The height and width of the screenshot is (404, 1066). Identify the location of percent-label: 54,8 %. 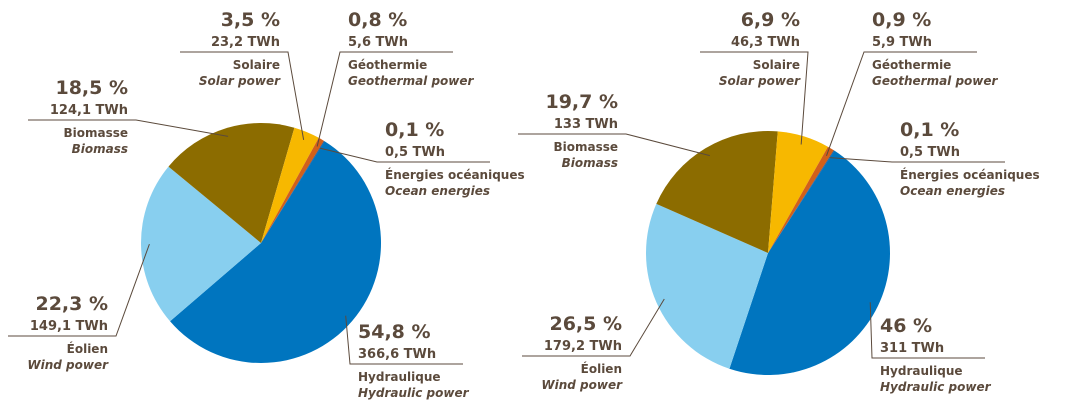
(394, 332).